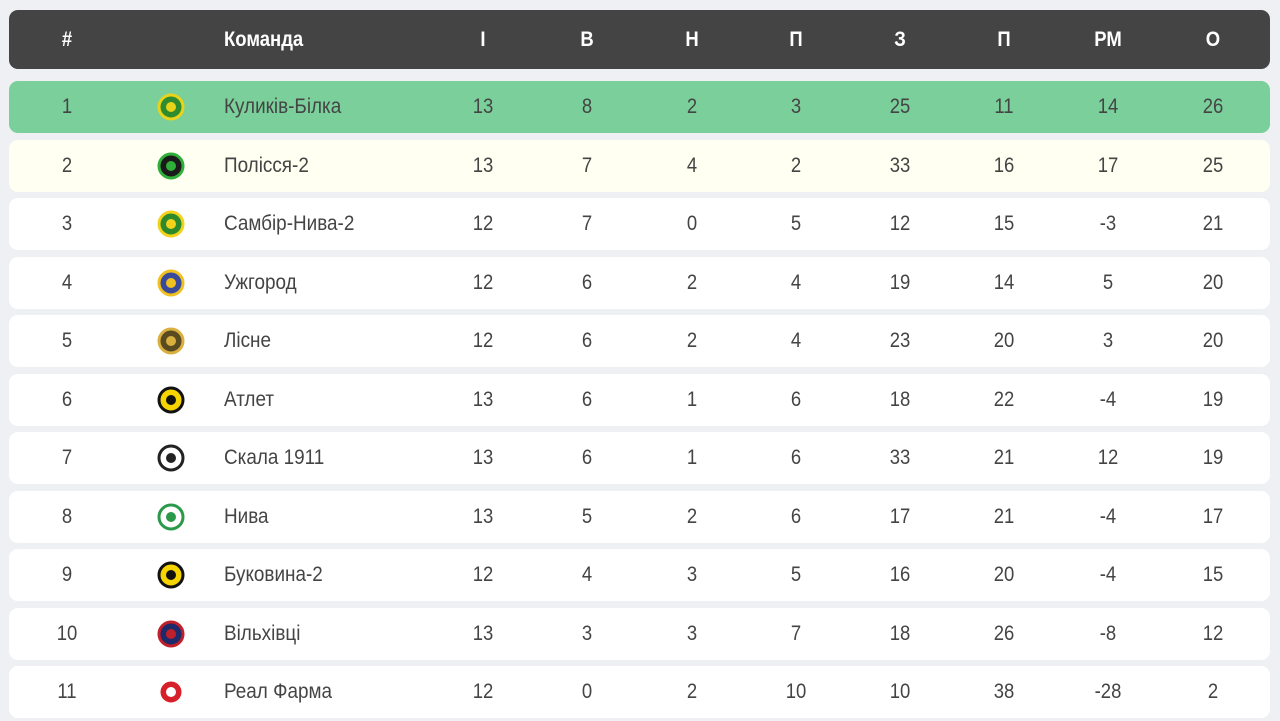  What do you see at coordinates (278, 691) in the screenshot?
I see `team-name: Реал Фарма` at bounding box center [278, 691].